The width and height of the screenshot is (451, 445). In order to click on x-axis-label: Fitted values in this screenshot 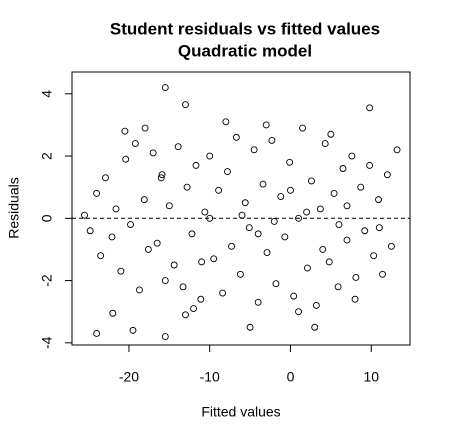, I will do `click(240, 412)`.